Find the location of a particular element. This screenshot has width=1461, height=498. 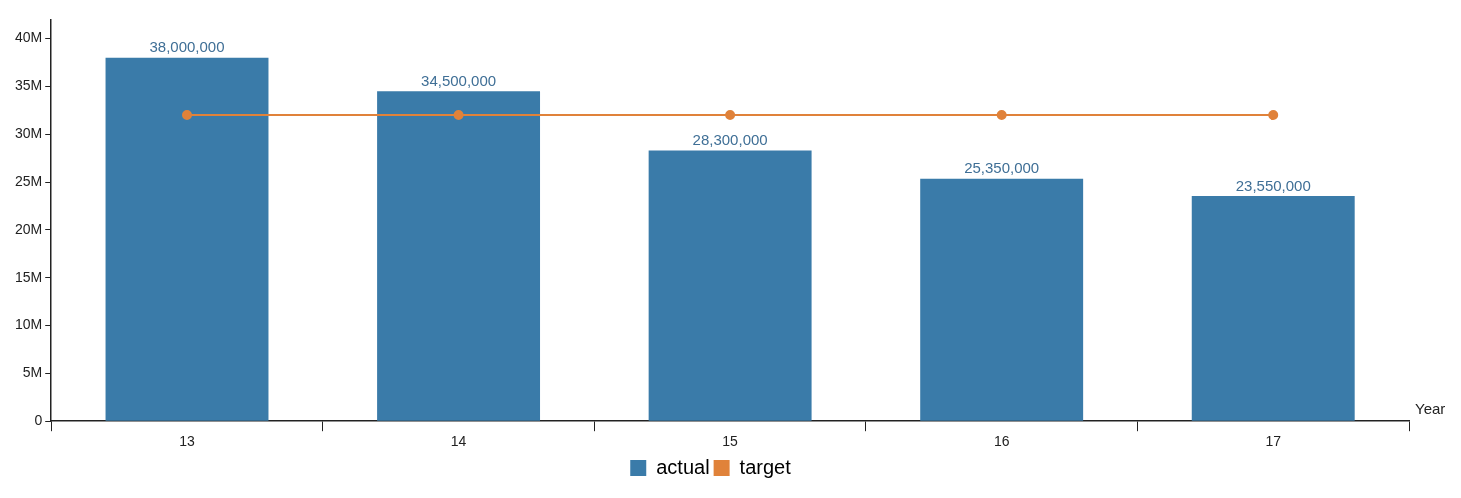

data-label: 38,000,000 is located at coordinates (187, 47).